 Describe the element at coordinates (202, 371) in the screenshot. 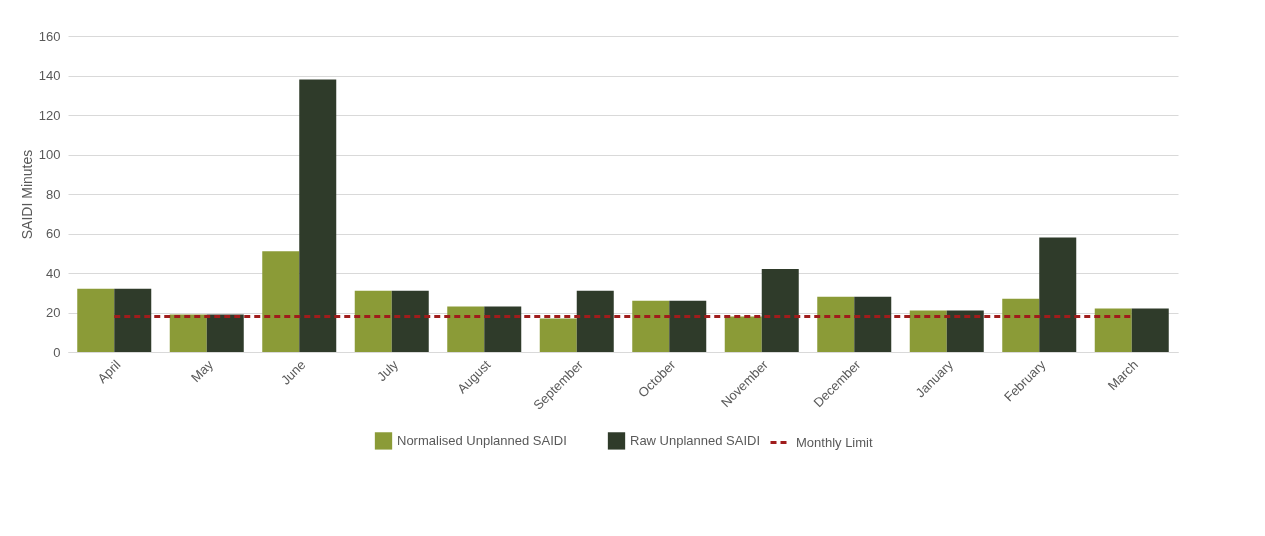

I see `x-tick-label: May` at that location.